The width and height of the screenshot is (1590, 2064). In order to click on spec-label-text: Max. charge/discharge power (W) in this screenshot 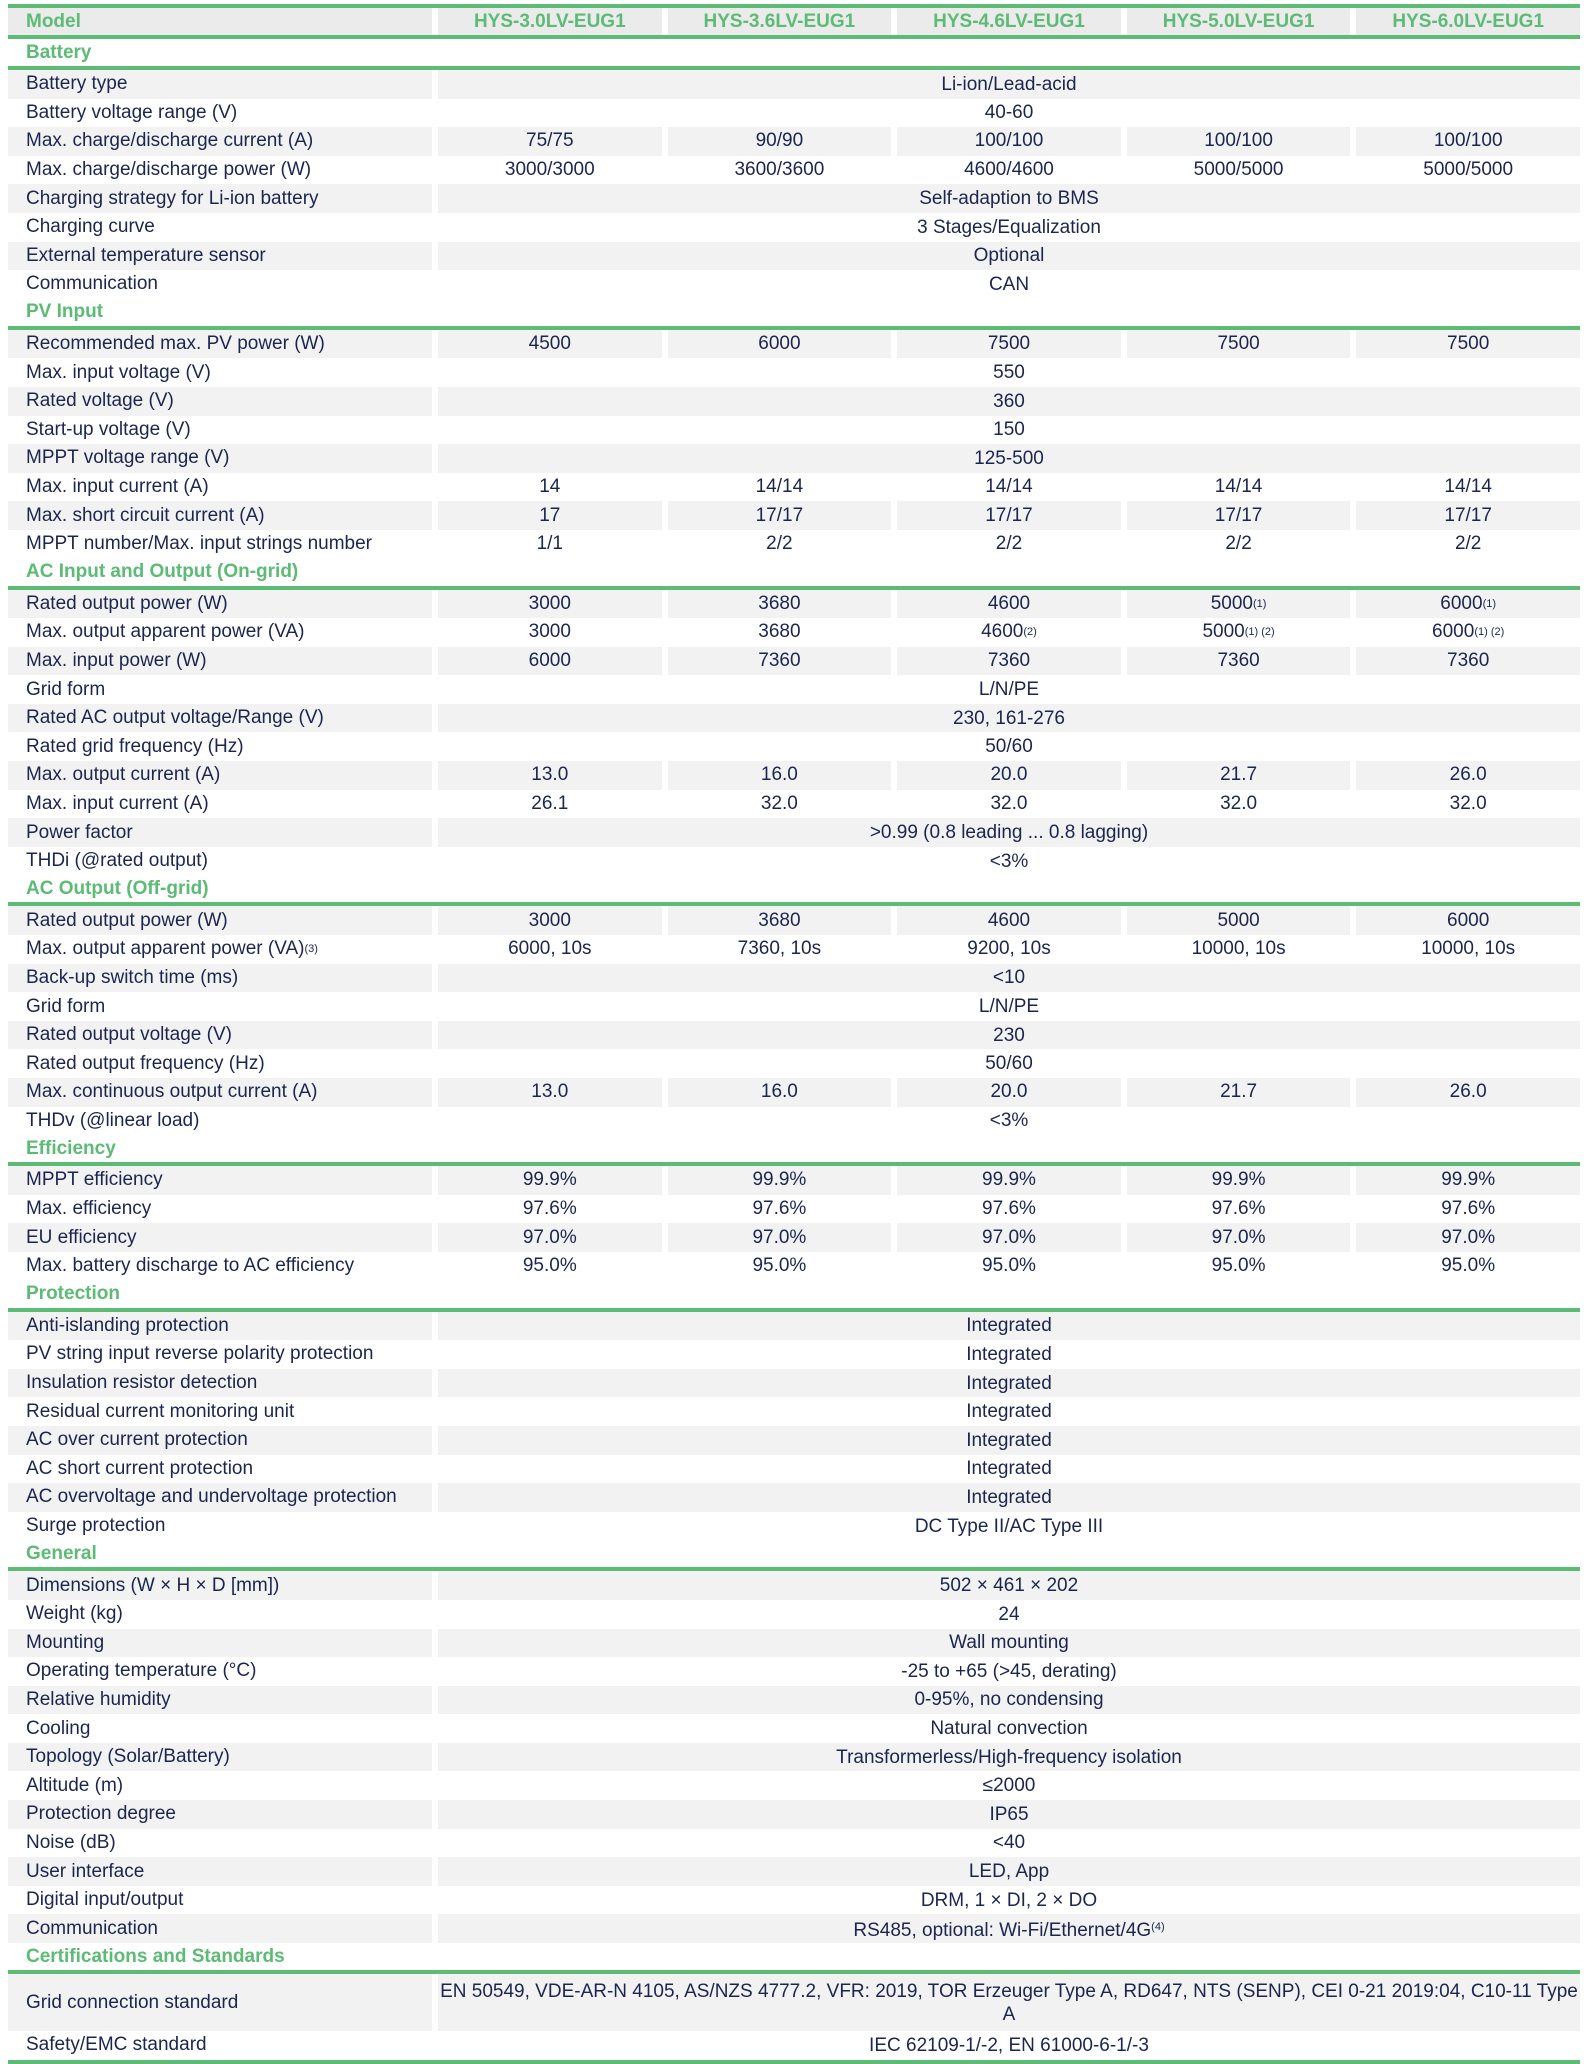, I will do `click(169, 170)`.